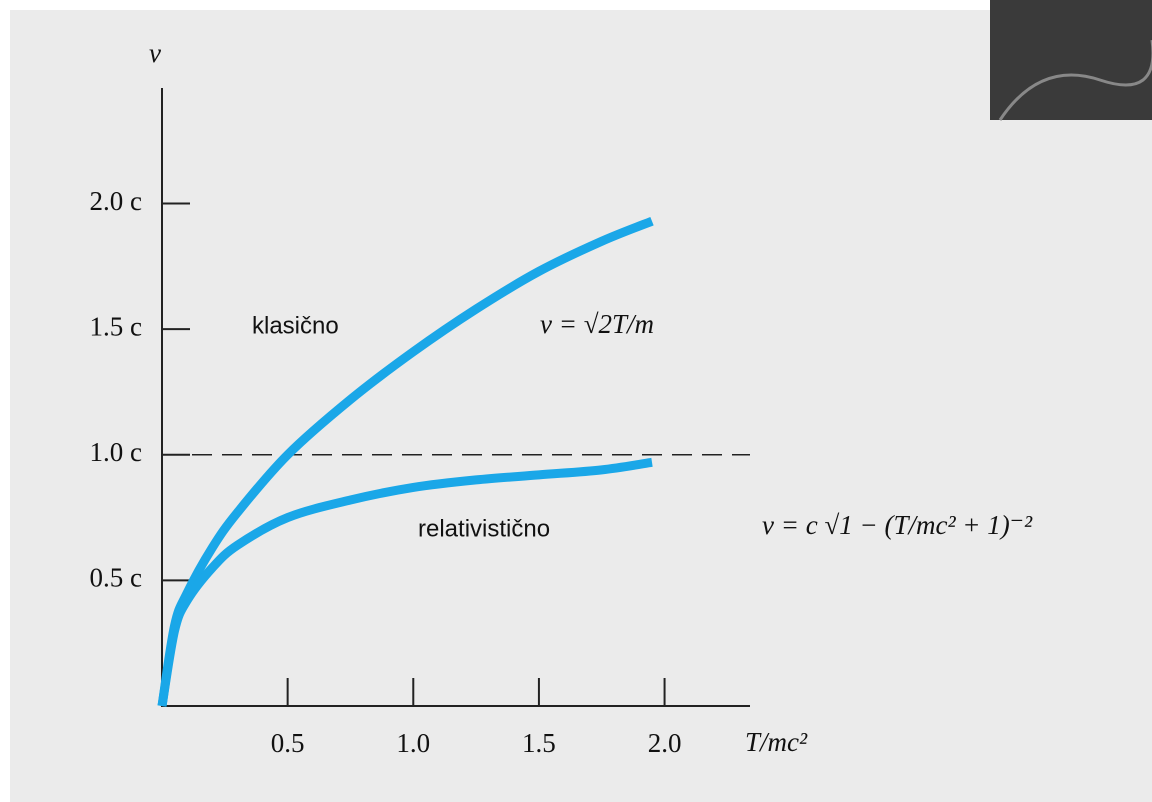 The height and width of the screenshot is (802, 1152). Describe the element at coordinates (288, 743) in the screenshot. I see `x-tick-label: 0.5` at that location.